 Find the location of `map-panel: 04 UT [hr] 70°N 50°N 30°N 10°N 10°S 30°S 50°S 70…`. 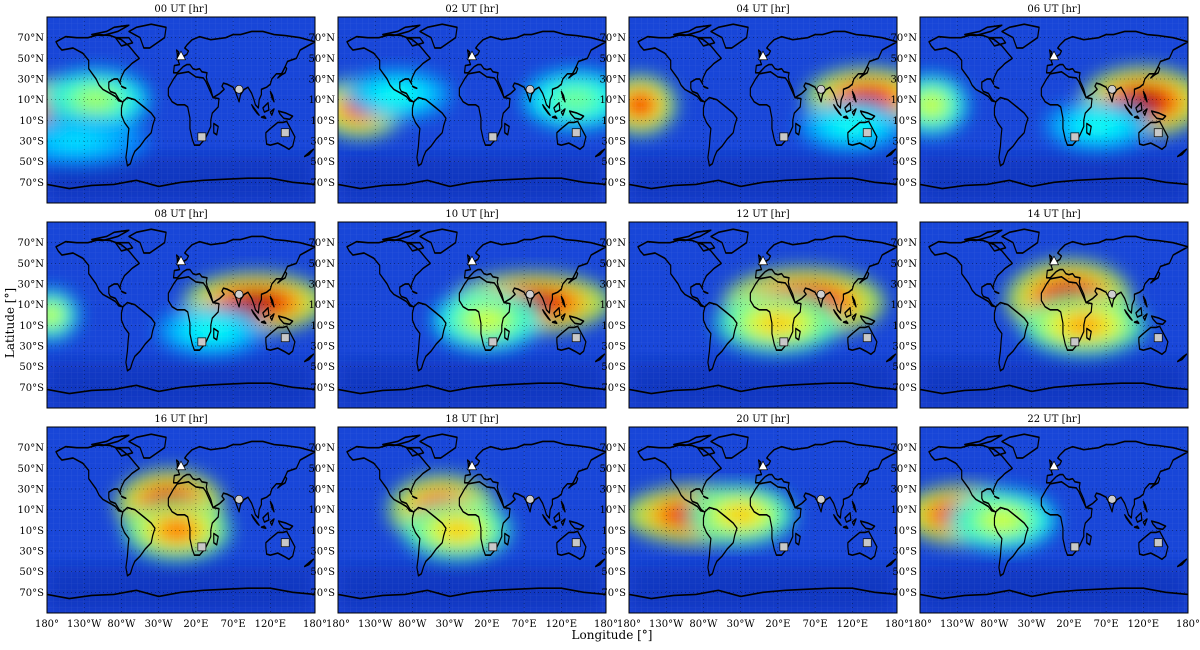

map-panel: 04 UT [hr] 70°N 50°N 30°N 10°N 10°S 30°S 50°S 70… is located at coordinates (749, 104).